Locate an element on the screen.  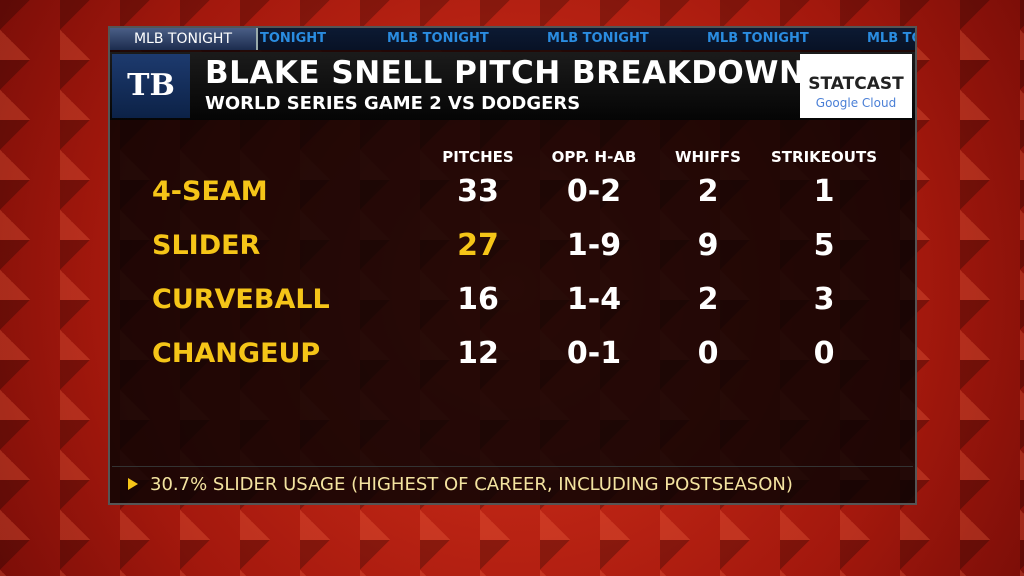
ticker-label: MLB TONIGHT is located at coordinates (184, 39).